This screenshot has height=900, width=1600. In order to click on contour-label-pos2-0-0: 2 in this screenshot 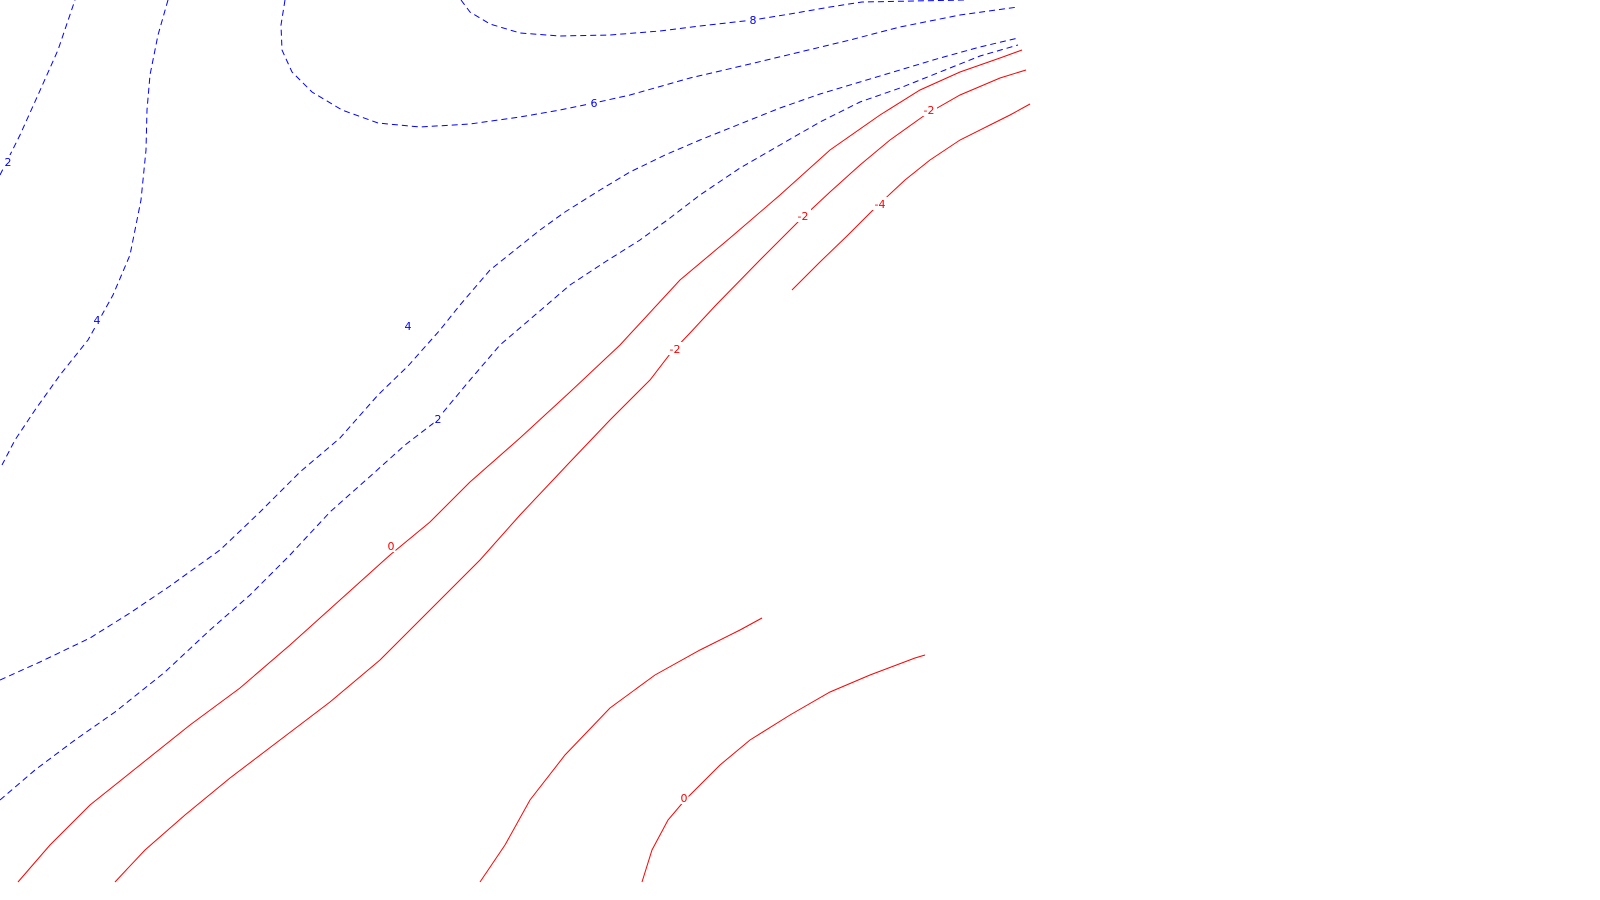, I will do `click(8, 162)`.